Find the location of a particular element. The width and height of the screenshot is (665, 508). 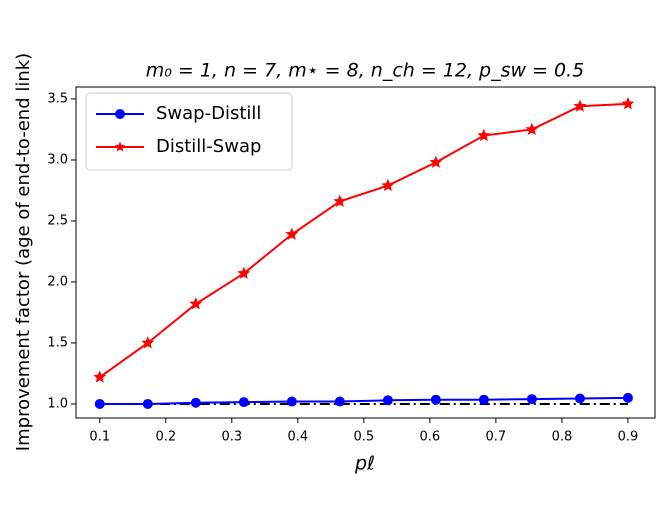

x-tick-label: 0.9 is located at coordinates (628, 437).